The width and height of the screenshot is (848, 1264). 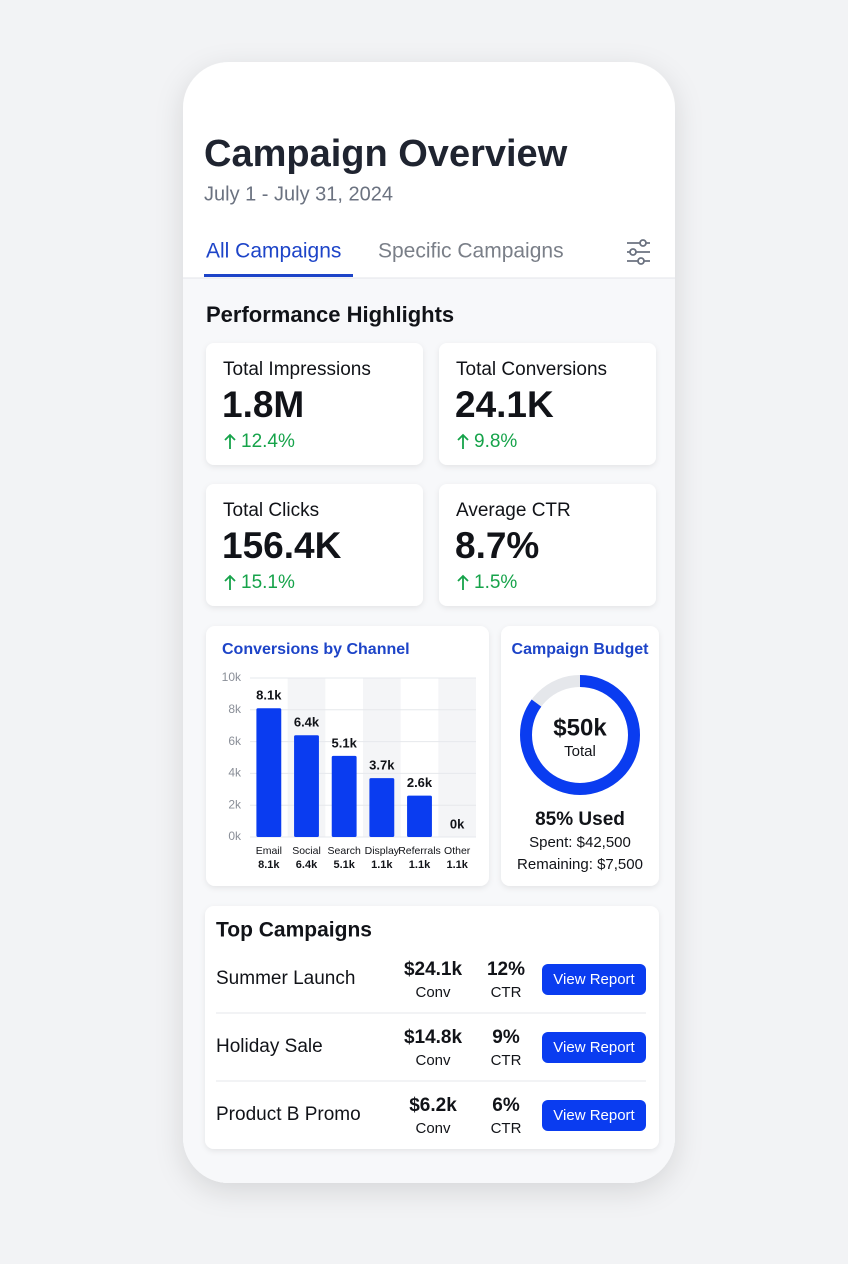 I want to click on y-tick-label: 0k, so click(x=235, y=836).